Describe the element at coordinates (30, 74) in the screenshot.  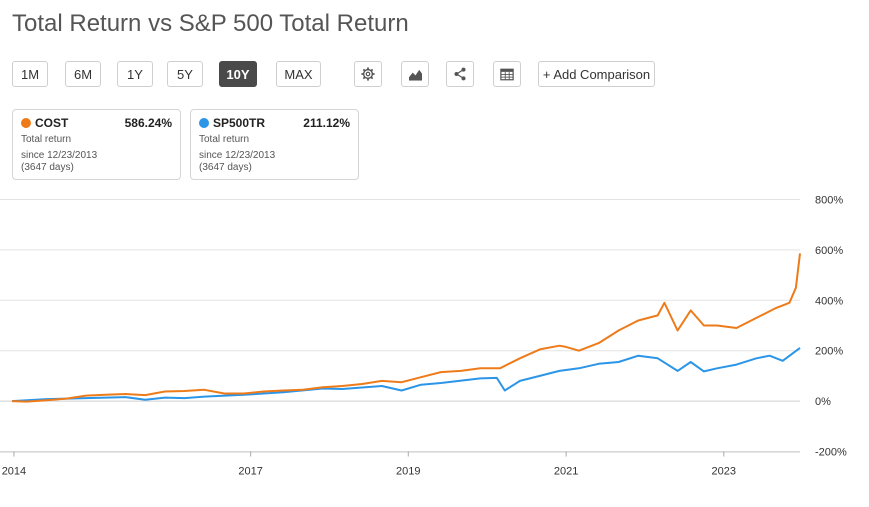
I see `period-button-1m: 1M` at that location.